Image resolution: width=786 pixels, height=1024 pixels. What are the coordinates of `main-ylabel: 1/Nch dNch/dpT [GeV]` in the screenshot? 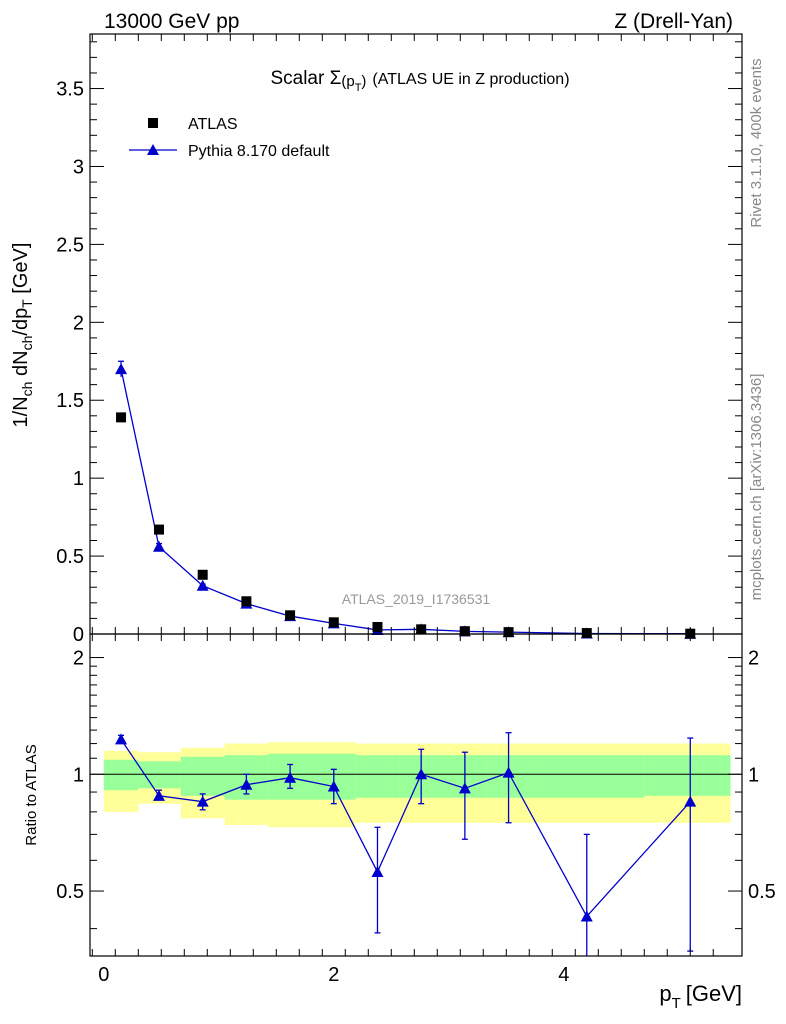 It's located at (22, 335).